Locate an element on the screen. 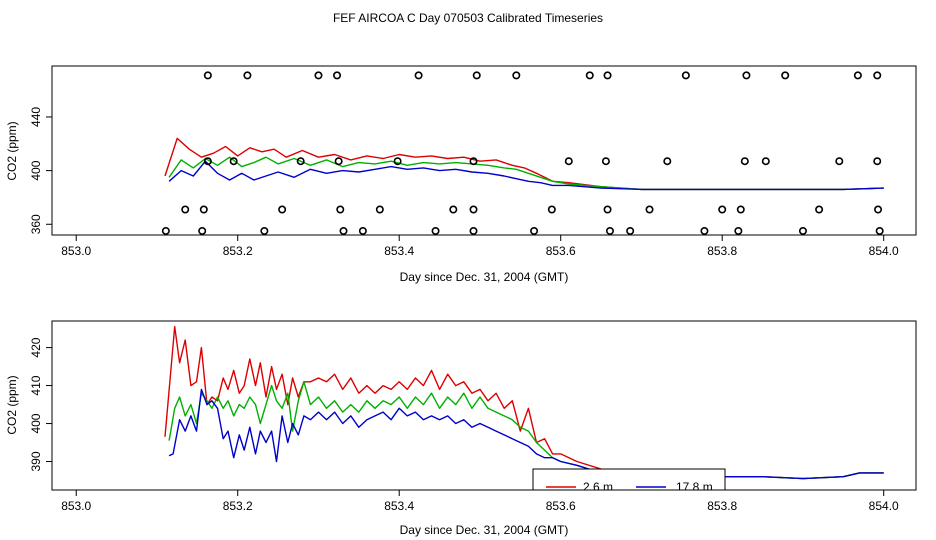 This screenshot has width=936, height=540. y-tick-label: 440 is located at coordinates (36, 117).